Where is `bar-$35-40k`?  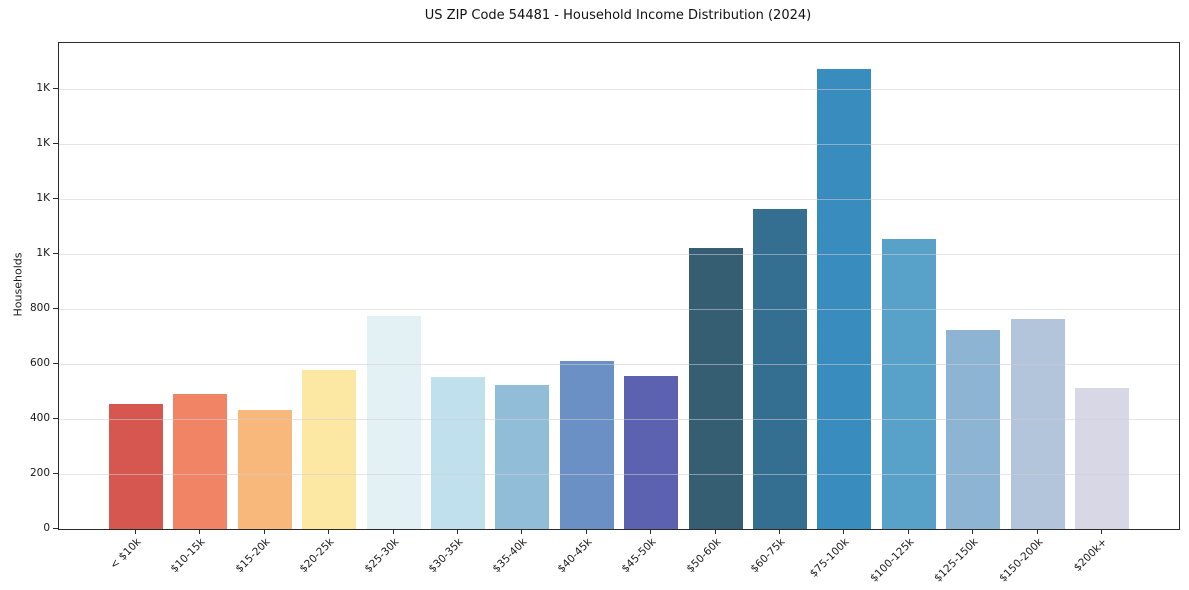 bar-$35-40k is located at coordinates (522, 457).